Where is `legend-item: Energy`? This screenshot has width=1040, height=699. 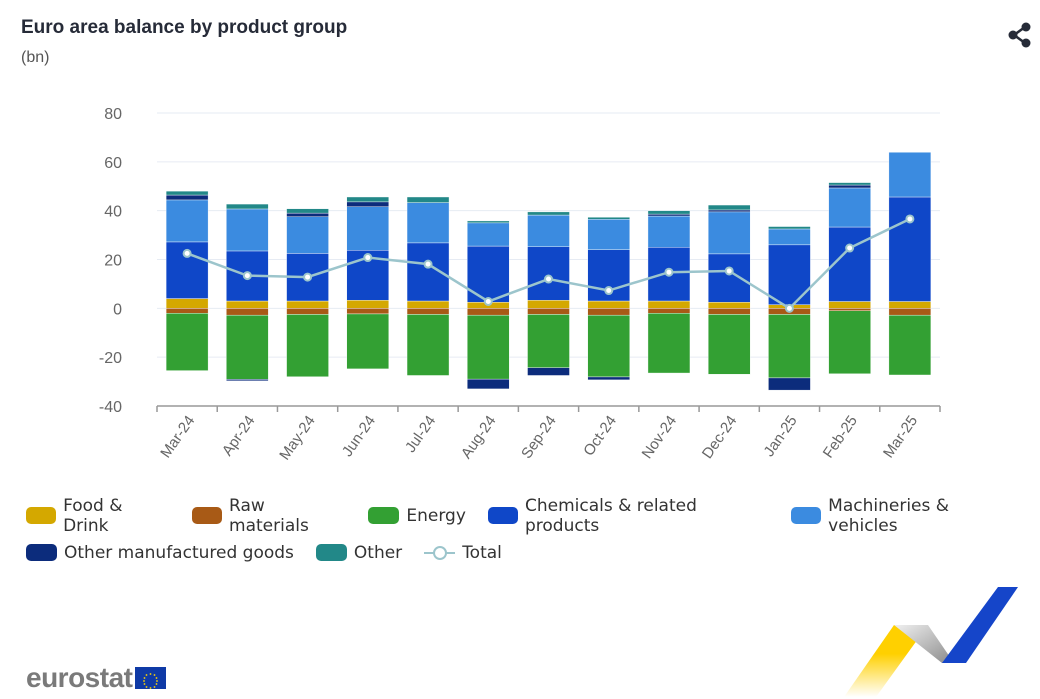
legend-item: Energy is located at coordinates (417, 516).